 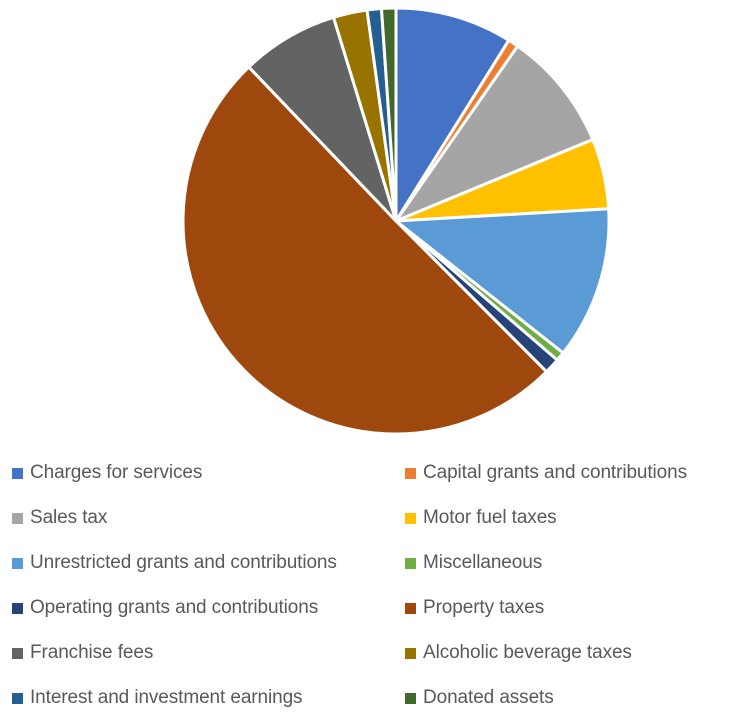 I want to click on legend-item: Operating grants and contributions, so click(x=165, y=608).